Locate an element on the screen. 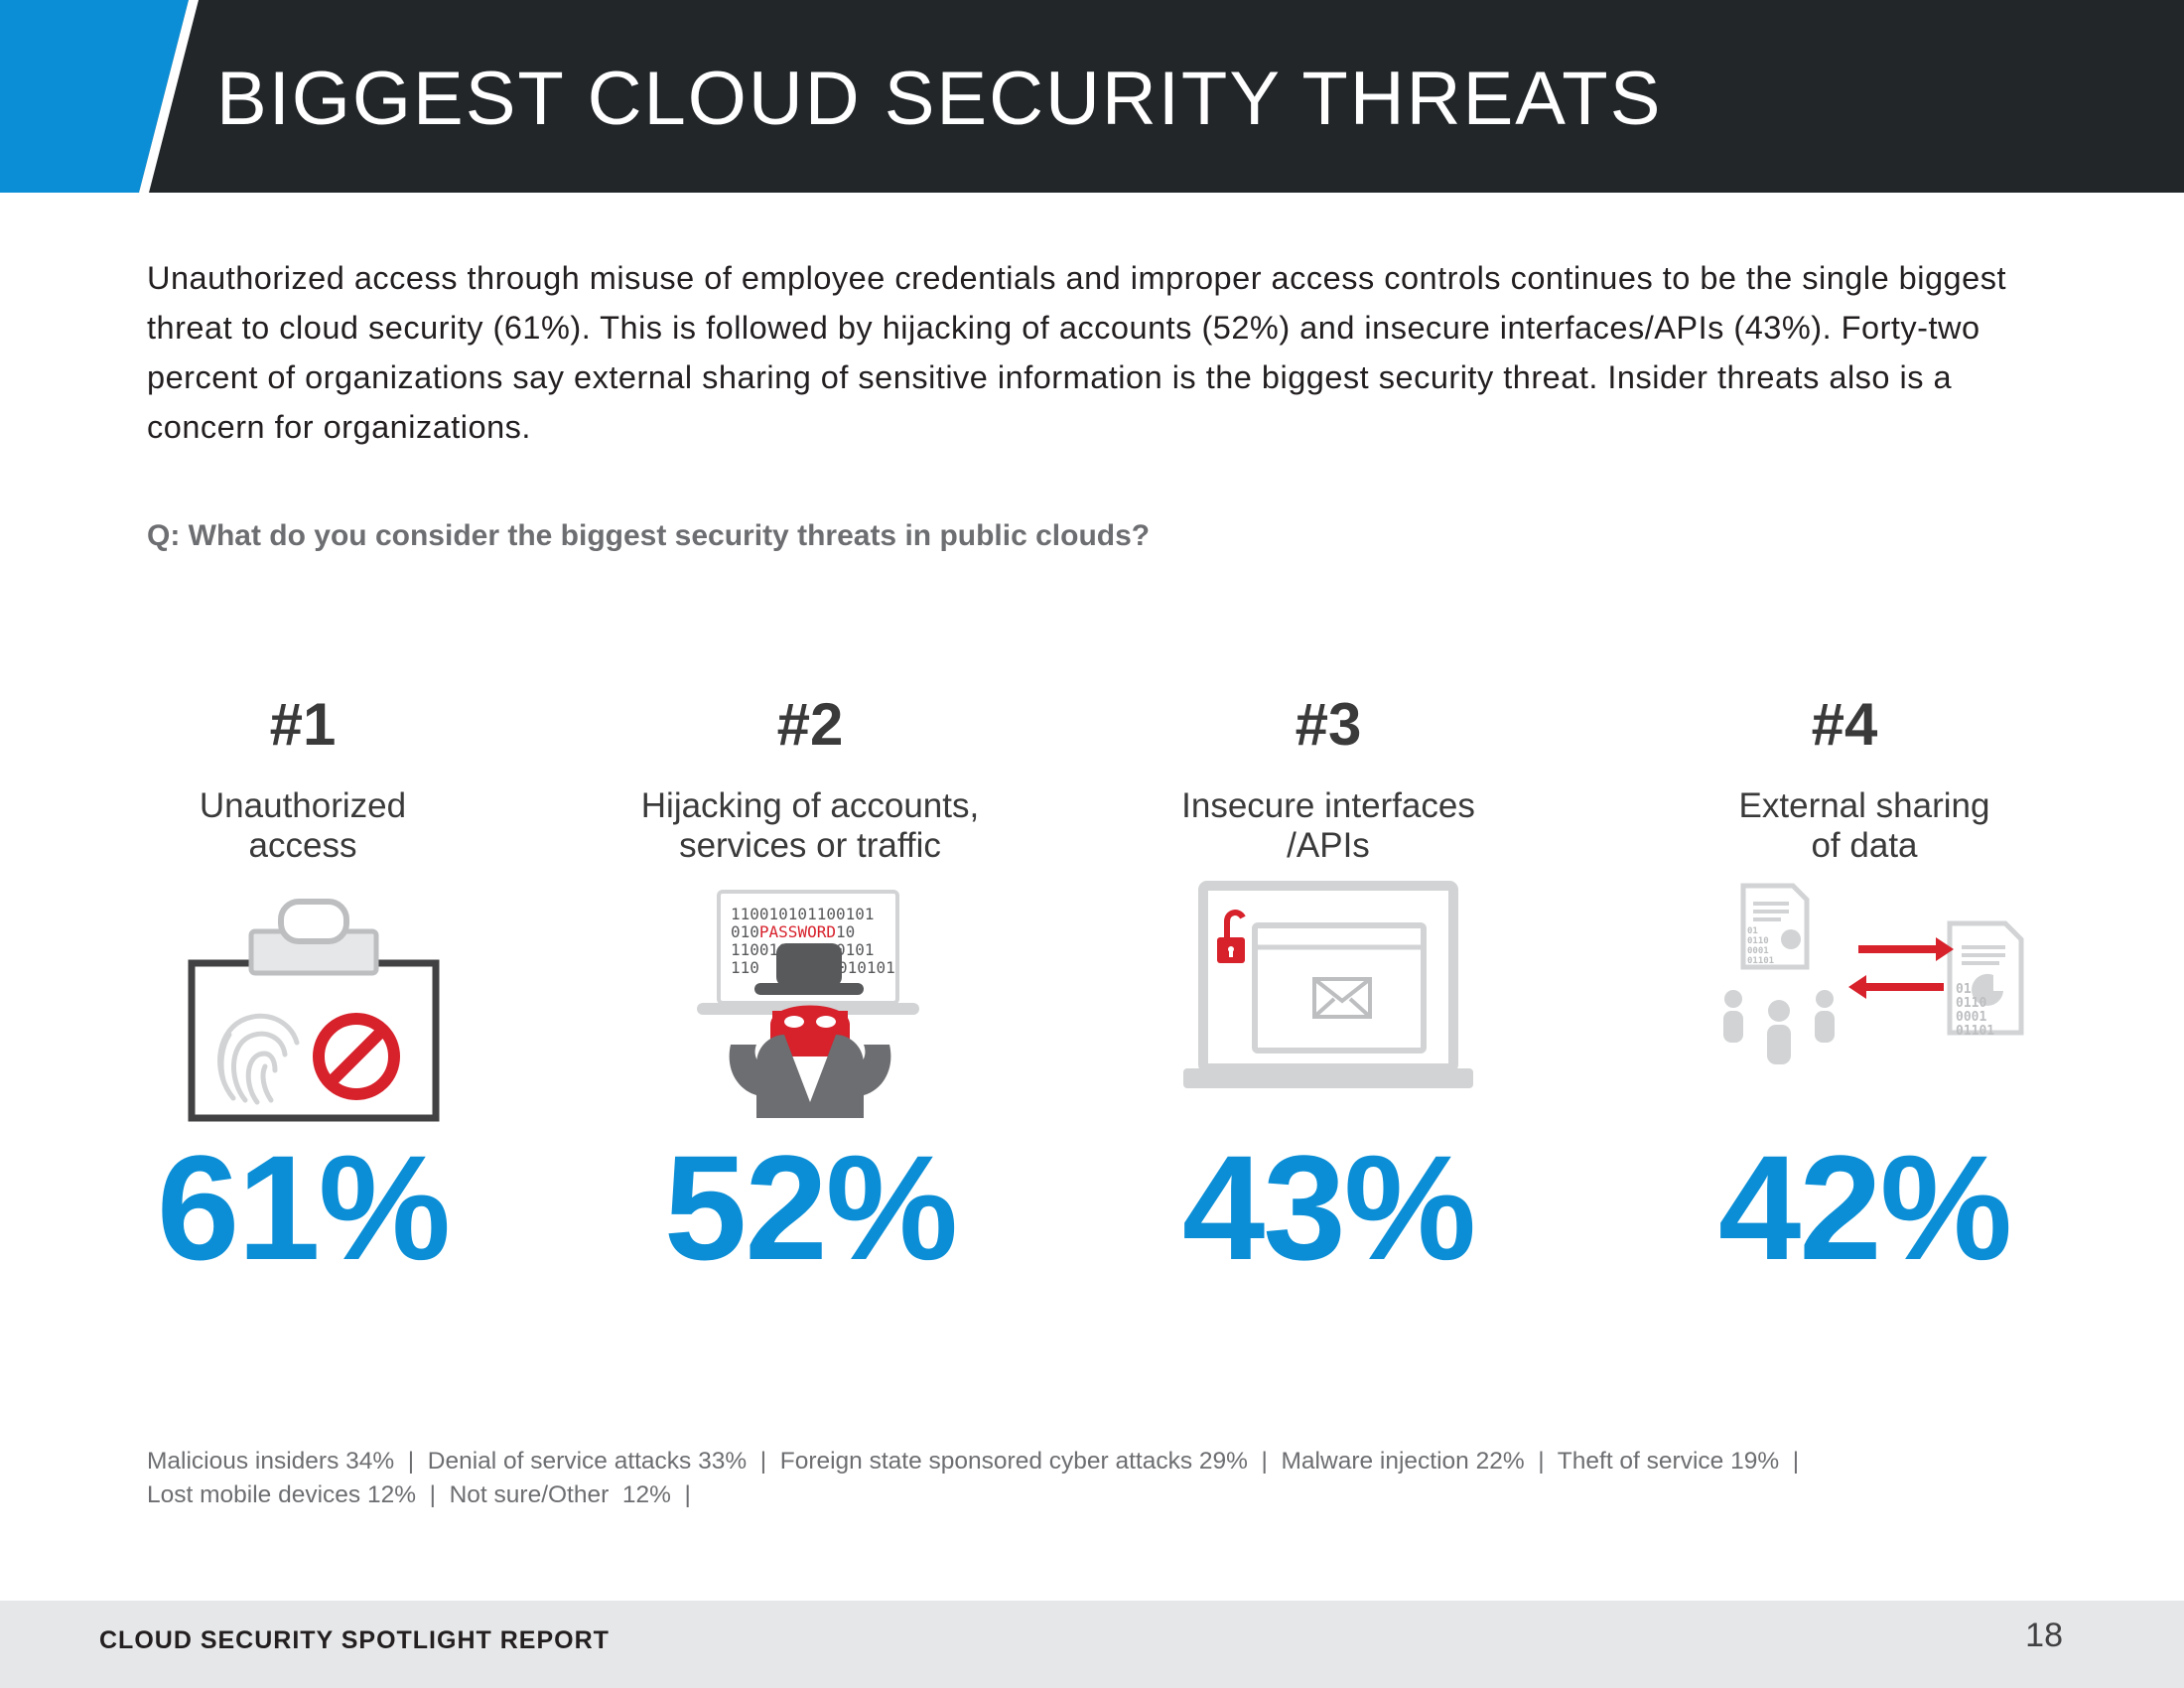 This screenshot has height=1688, width=2184. binary-suffix-4: 010101 is located at coordinates (866, 967).